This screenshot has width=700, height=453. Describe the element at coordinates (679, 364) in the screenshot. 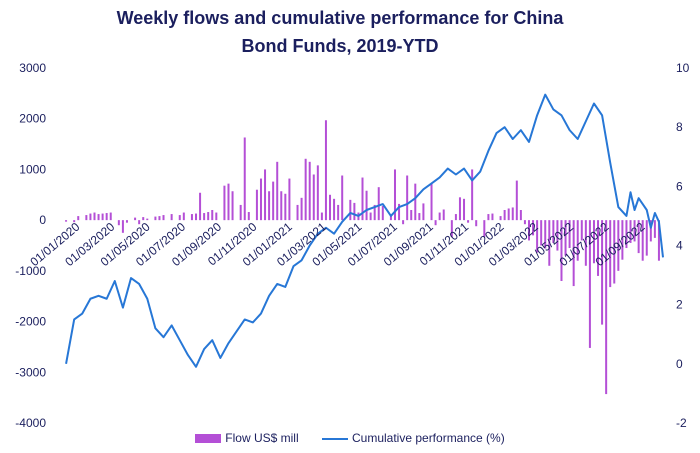

I see `right-axis-tick-label: 0` at that location.